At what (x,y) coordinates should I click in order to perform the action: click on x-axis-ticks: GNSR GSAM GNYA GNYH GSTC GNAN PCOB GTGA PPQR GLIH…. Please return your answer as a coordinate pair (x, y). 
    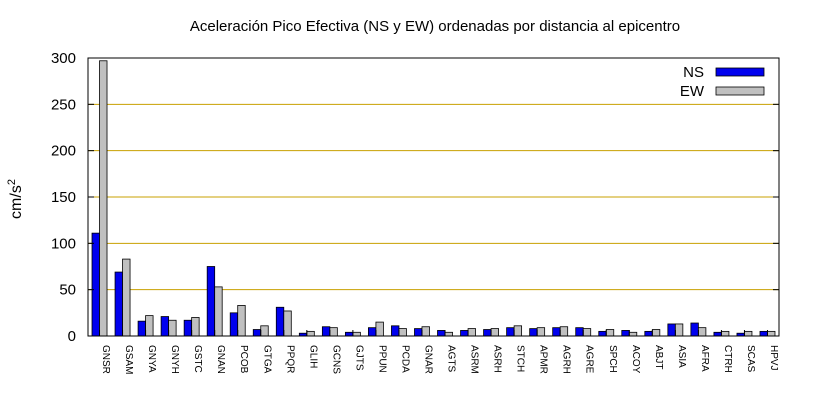
    Looking at the image, I should click on (439, 352).